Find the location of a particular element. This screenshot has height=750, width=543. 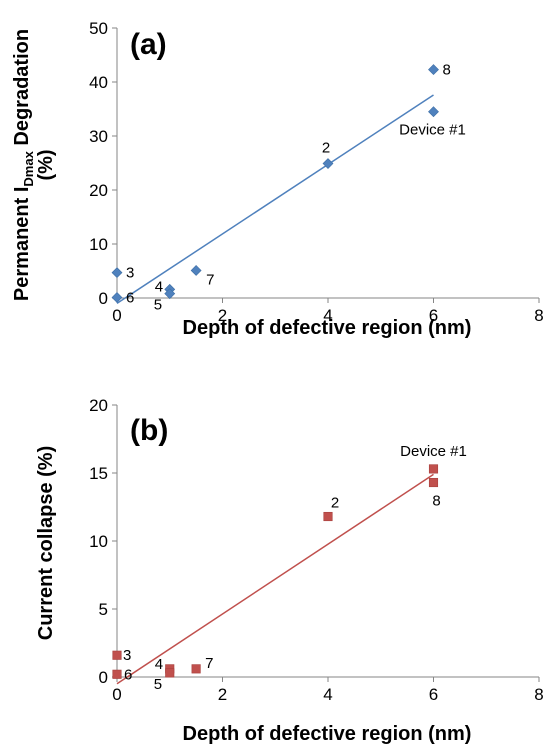

chart-a-point-label: 5 is located at coordinates (158, 305).